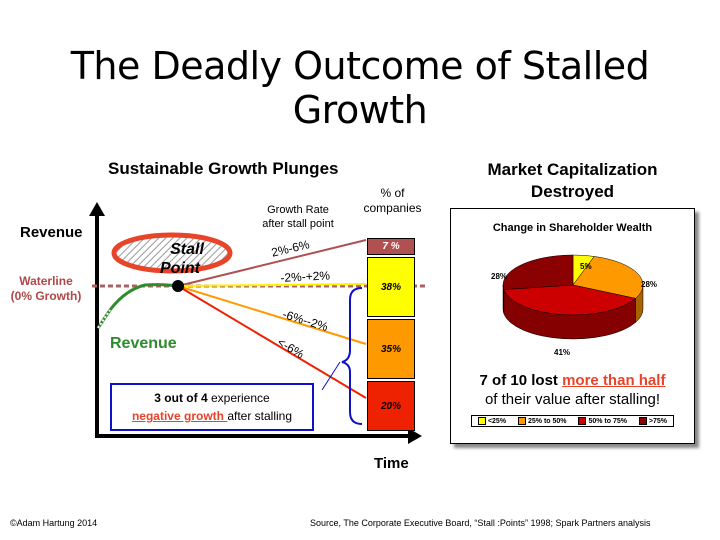 The height and width of the screenshot is (540, 720). I want to click on pie-label-50-75: 41%, so click(562, 352).